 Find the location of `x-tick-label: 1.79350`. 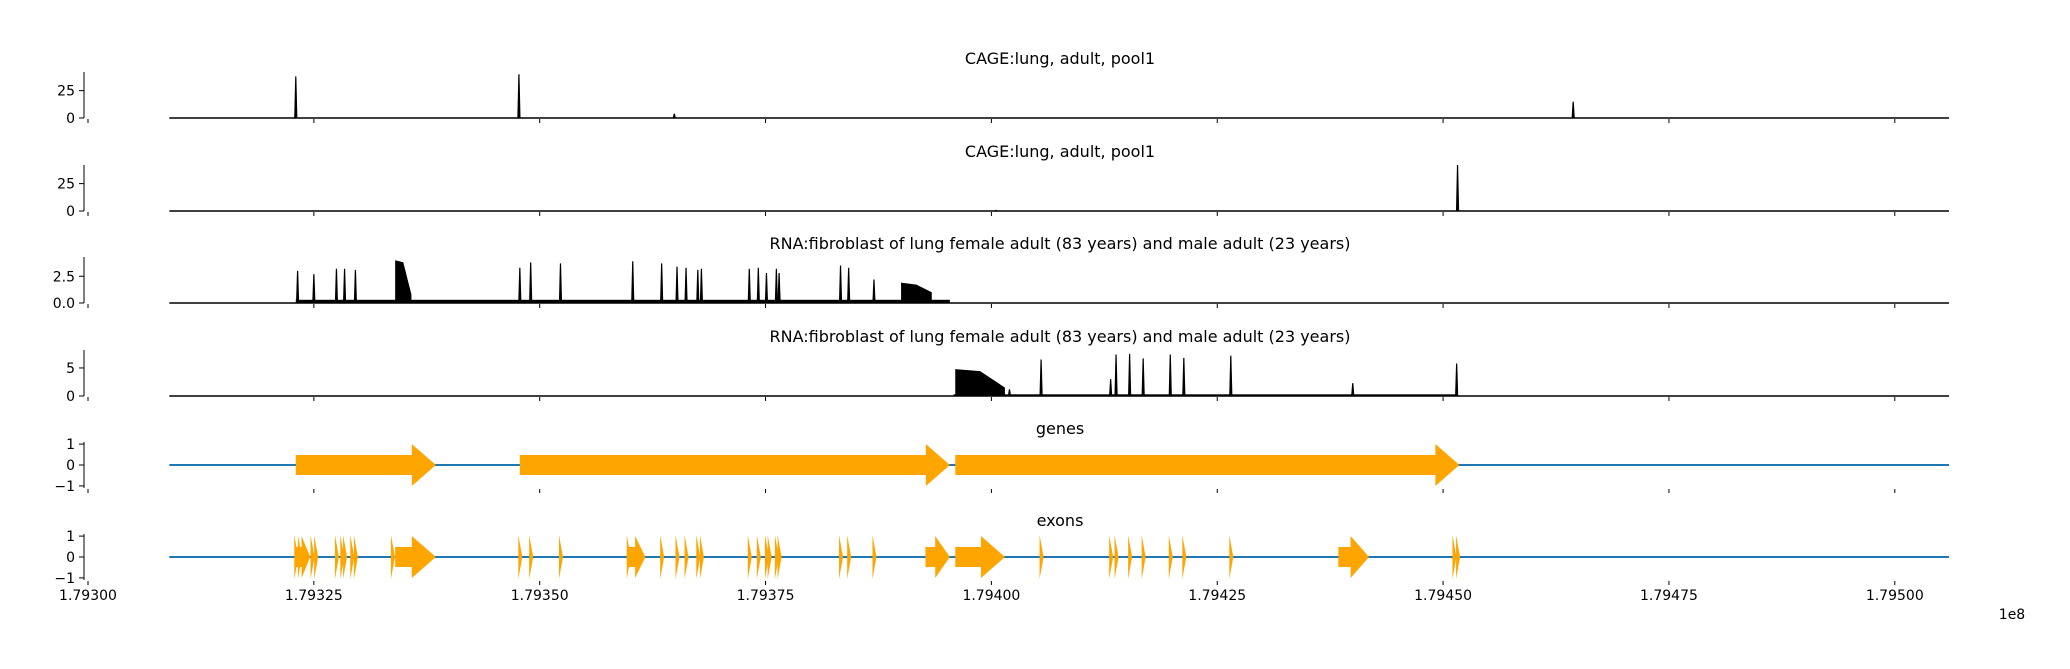

x-tick-label: 1.79350 is located at coordinates (540, 596).